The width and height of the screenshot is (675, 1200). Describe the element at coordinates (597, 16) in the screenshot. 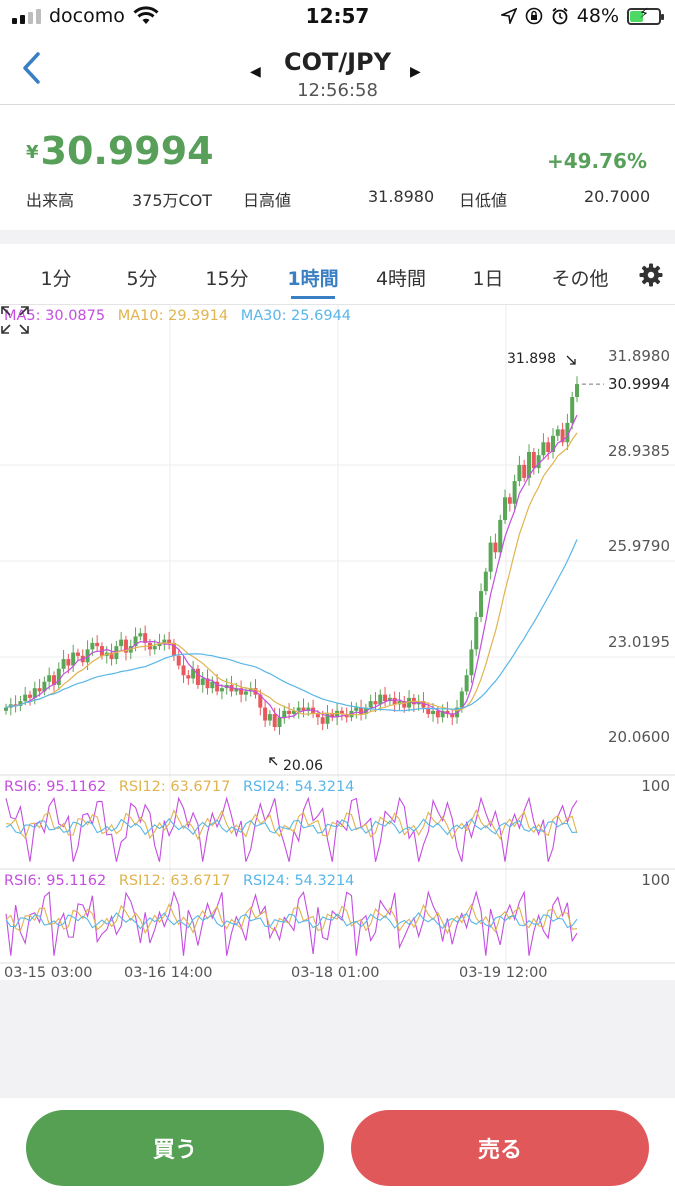

I see `battery-percent: 48%` at that location.